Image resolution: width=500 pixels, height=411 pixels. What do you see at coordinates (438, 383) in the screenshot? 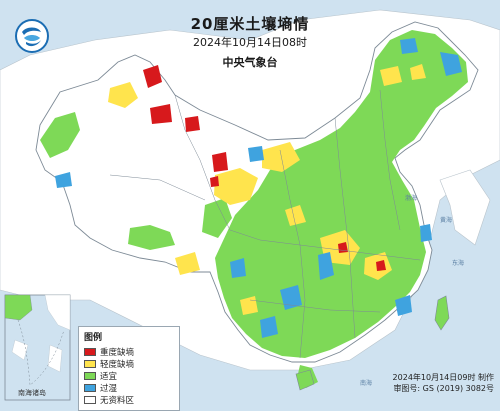
I see `footer: 2024年10月14日09时 制作 审图号: GS (2019) 3082号` at bounding box center [438, 383].